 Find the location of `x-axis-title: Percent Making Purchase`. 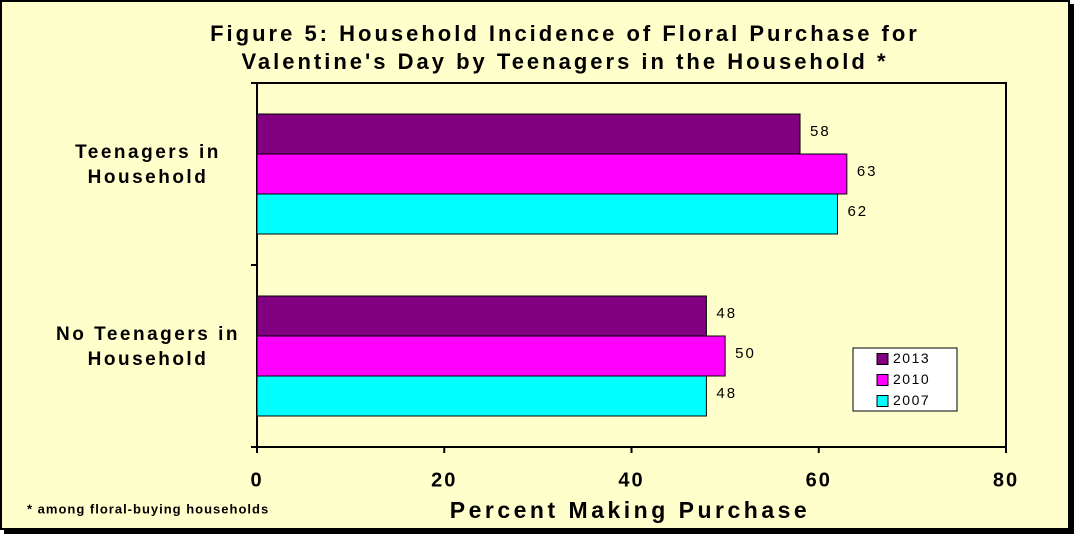

x-axis-title: Percent Making Purchase is located at coordinates (630, 510).